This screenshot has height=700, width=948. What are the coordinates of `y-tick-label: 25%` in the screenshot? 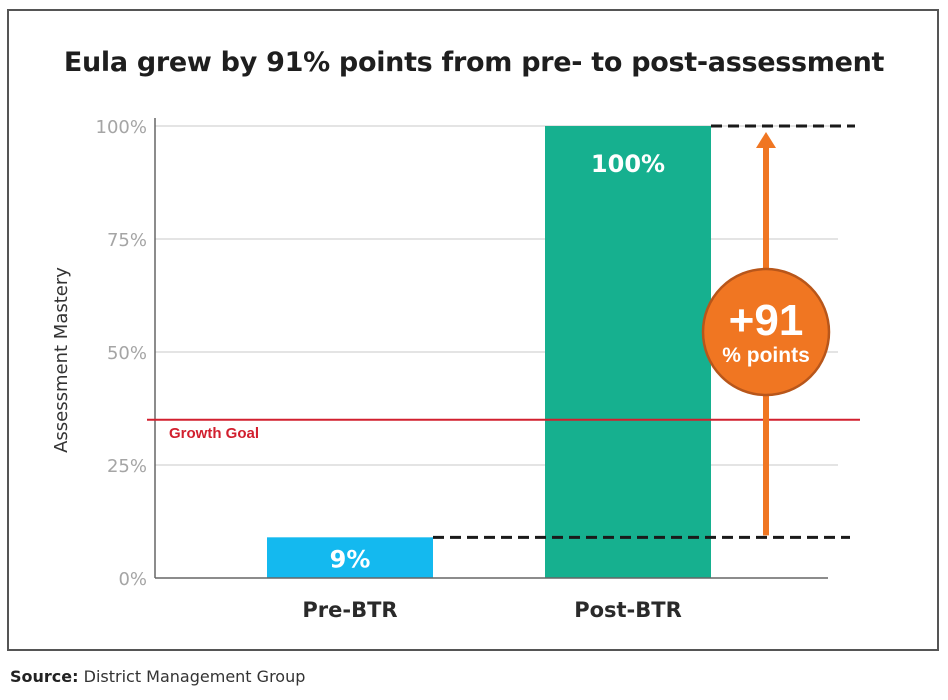 It's located at (127, 466).